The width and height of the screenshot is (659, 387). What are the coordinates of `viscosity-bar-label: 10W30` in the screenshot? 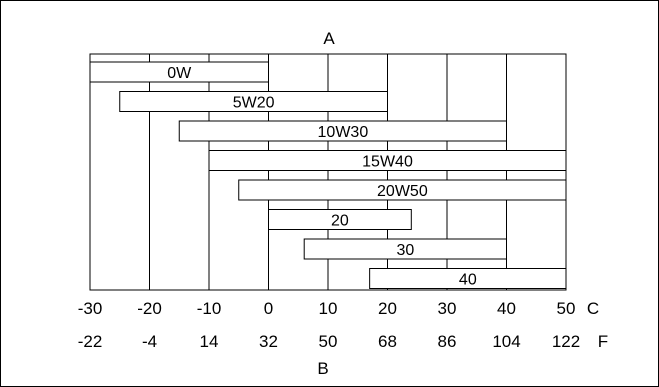 It's located at (343, 132).